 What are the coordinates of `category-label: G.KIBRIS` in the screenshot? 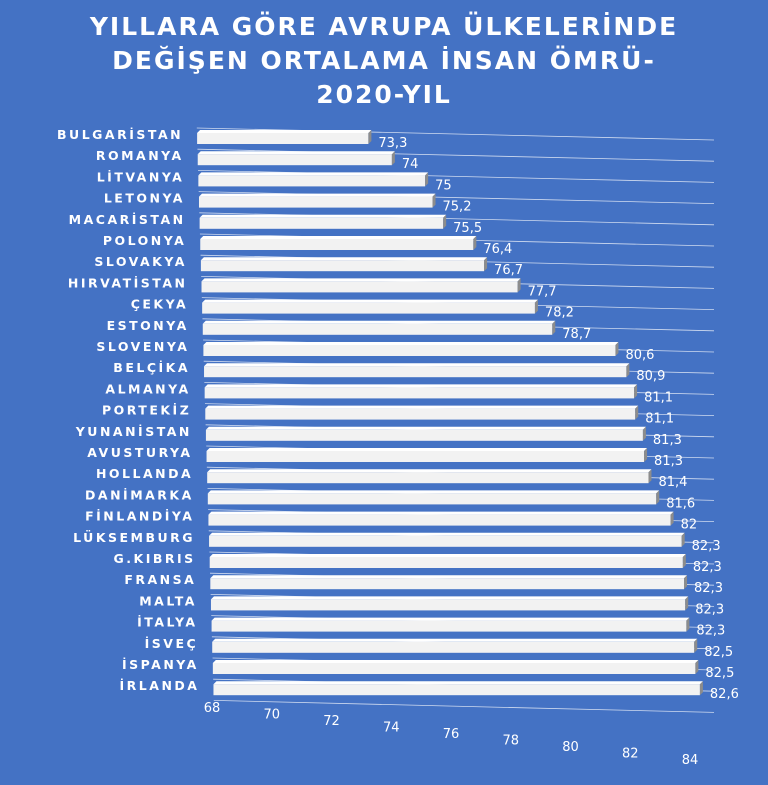 It's located at (155, 558).